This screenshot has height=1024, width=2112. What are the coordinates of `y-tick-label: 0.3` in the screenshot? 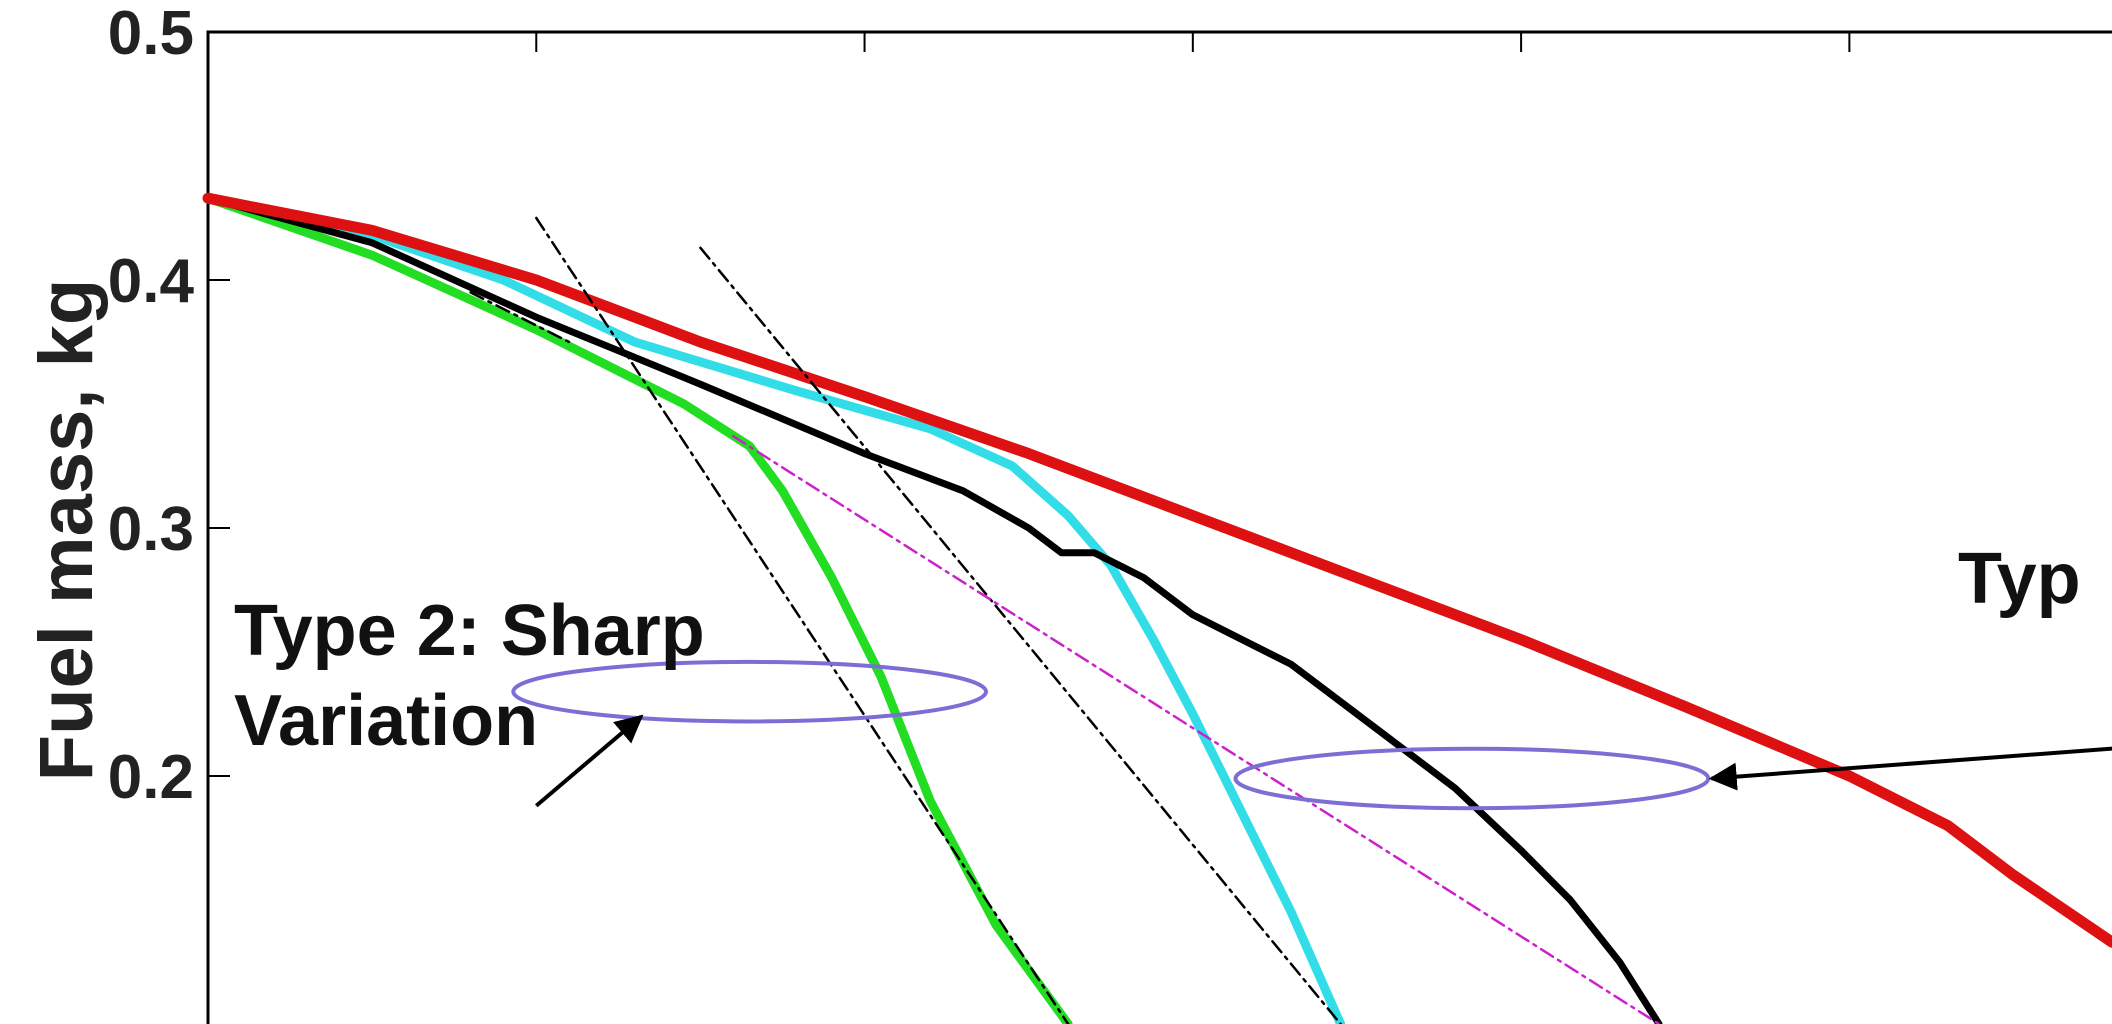 It's located at (151, 529).